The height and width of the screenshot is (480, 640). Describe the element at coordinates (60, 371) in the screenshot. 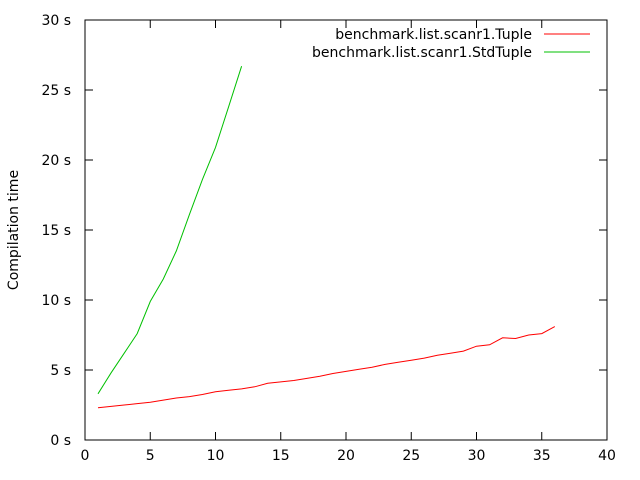

I see `y-tick-label: 5 s` at that location.